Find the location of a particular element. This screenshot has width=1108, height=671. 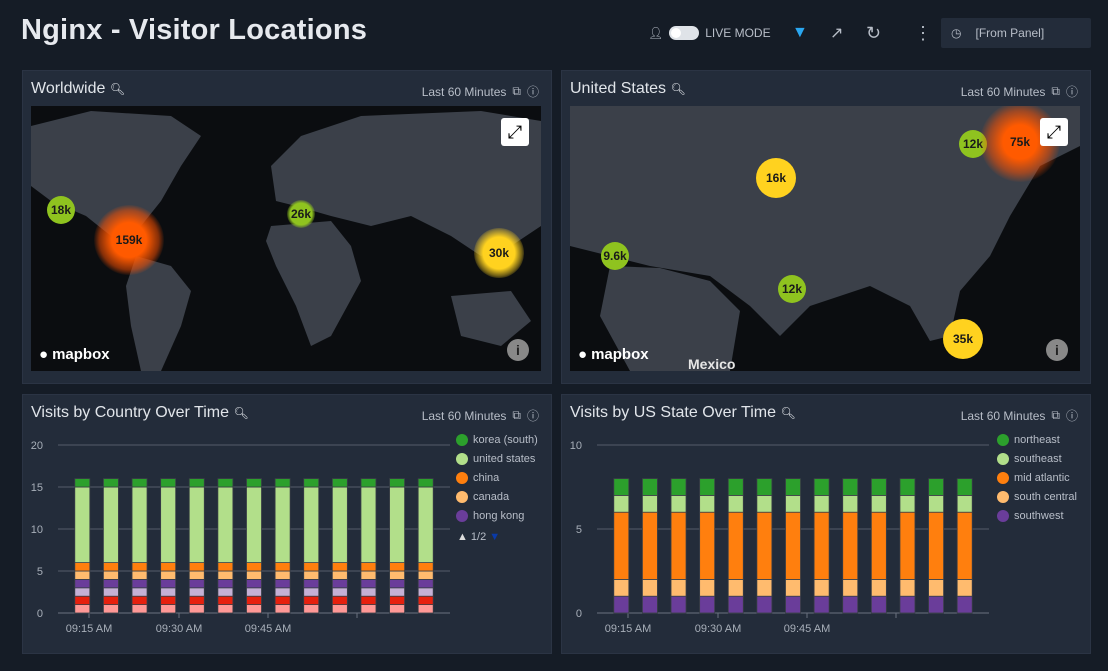

legend-label: northeast is located at coordinates (1037, 439).